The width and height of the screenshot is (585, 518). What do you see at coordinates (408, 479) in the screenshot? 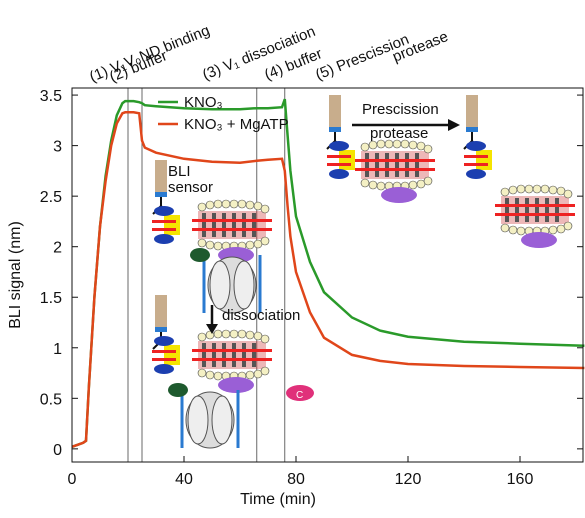
I see `x-tick-label: 120` at bounding box center [408, 479].